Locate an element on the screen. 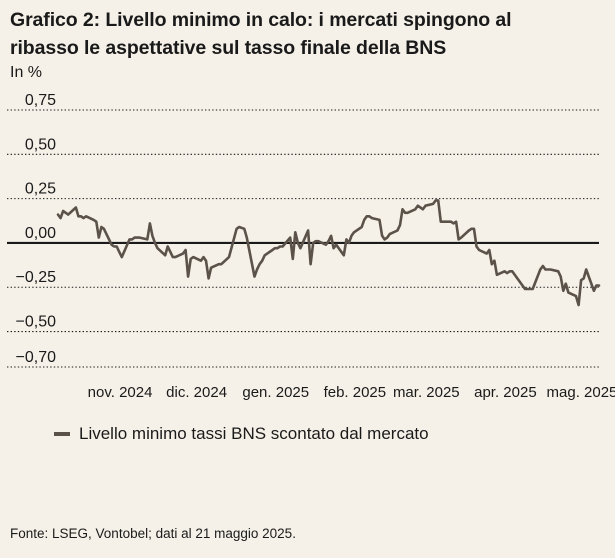  y-tick-label-1: 0,50 is located at coordinates (40, 144).